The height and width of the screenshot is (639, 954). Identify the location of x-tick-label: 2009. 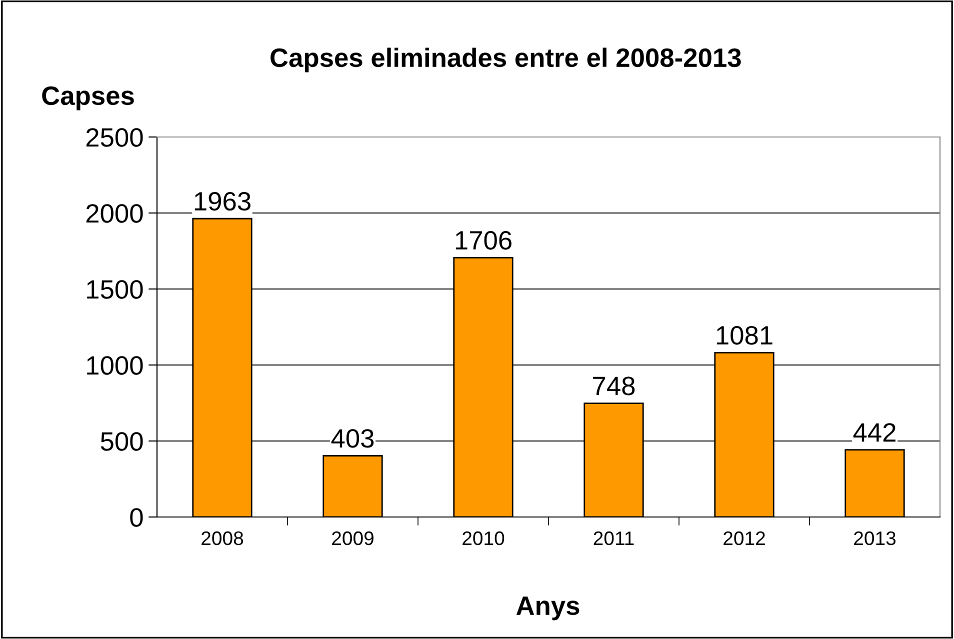
(353, 538).